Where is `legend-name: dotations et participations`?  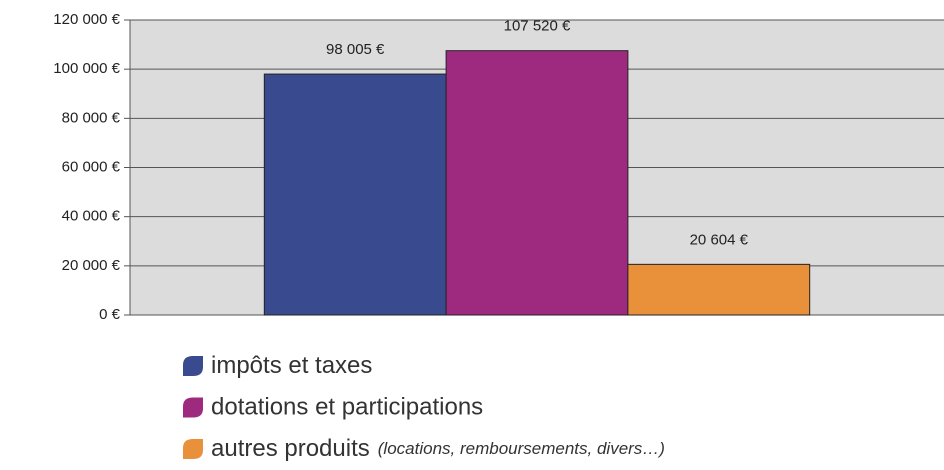
legend-name: dotations et participations is located at coordinates (347, 407).